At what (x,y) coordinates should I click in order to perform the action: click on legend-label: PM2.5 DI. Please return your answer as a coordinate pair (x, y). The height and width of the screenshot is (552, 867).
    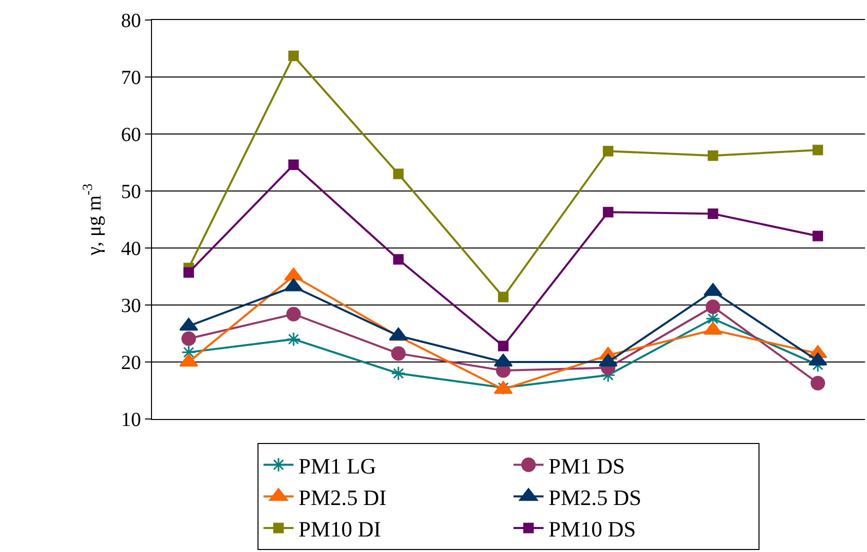
    Looking at the image, I should click on (342, 497).